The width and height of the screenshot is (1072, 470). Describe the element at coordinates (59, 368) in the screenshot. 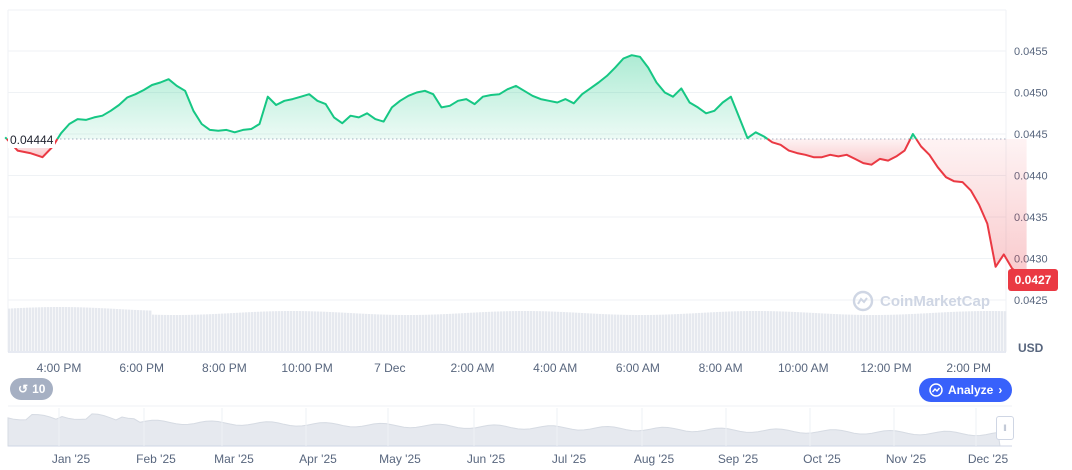

I see `x-tick-label: 4:00 PM` at that location.